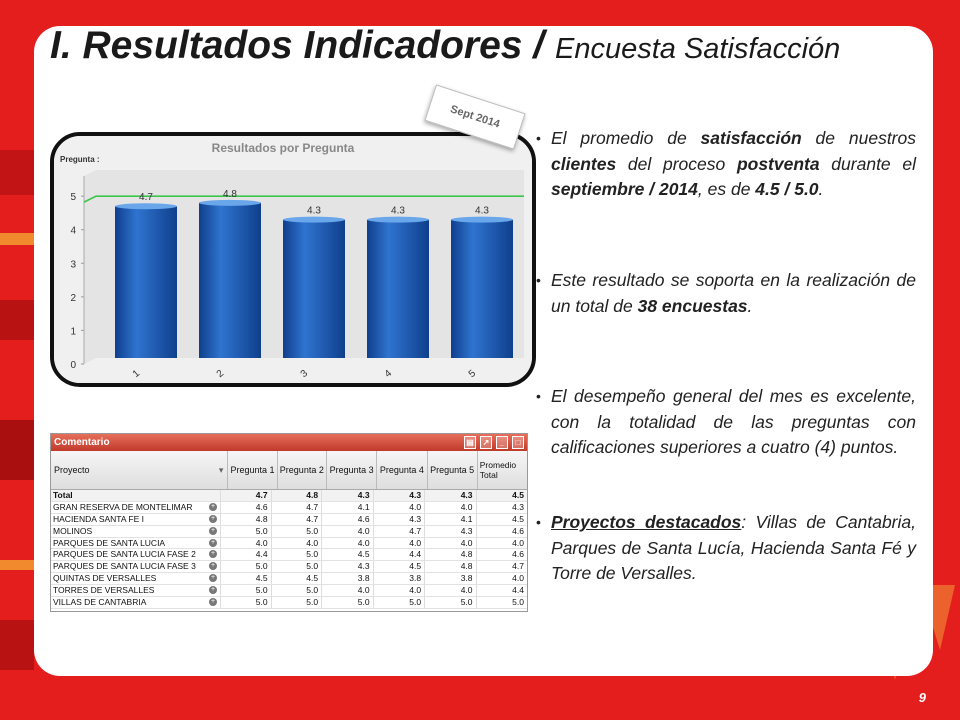 The height and width of the screenshot is (720, 960). What do you see at coordinates (17, 360) in the screenshot?
I see `left-stripe` at bounding box center [17, 360].